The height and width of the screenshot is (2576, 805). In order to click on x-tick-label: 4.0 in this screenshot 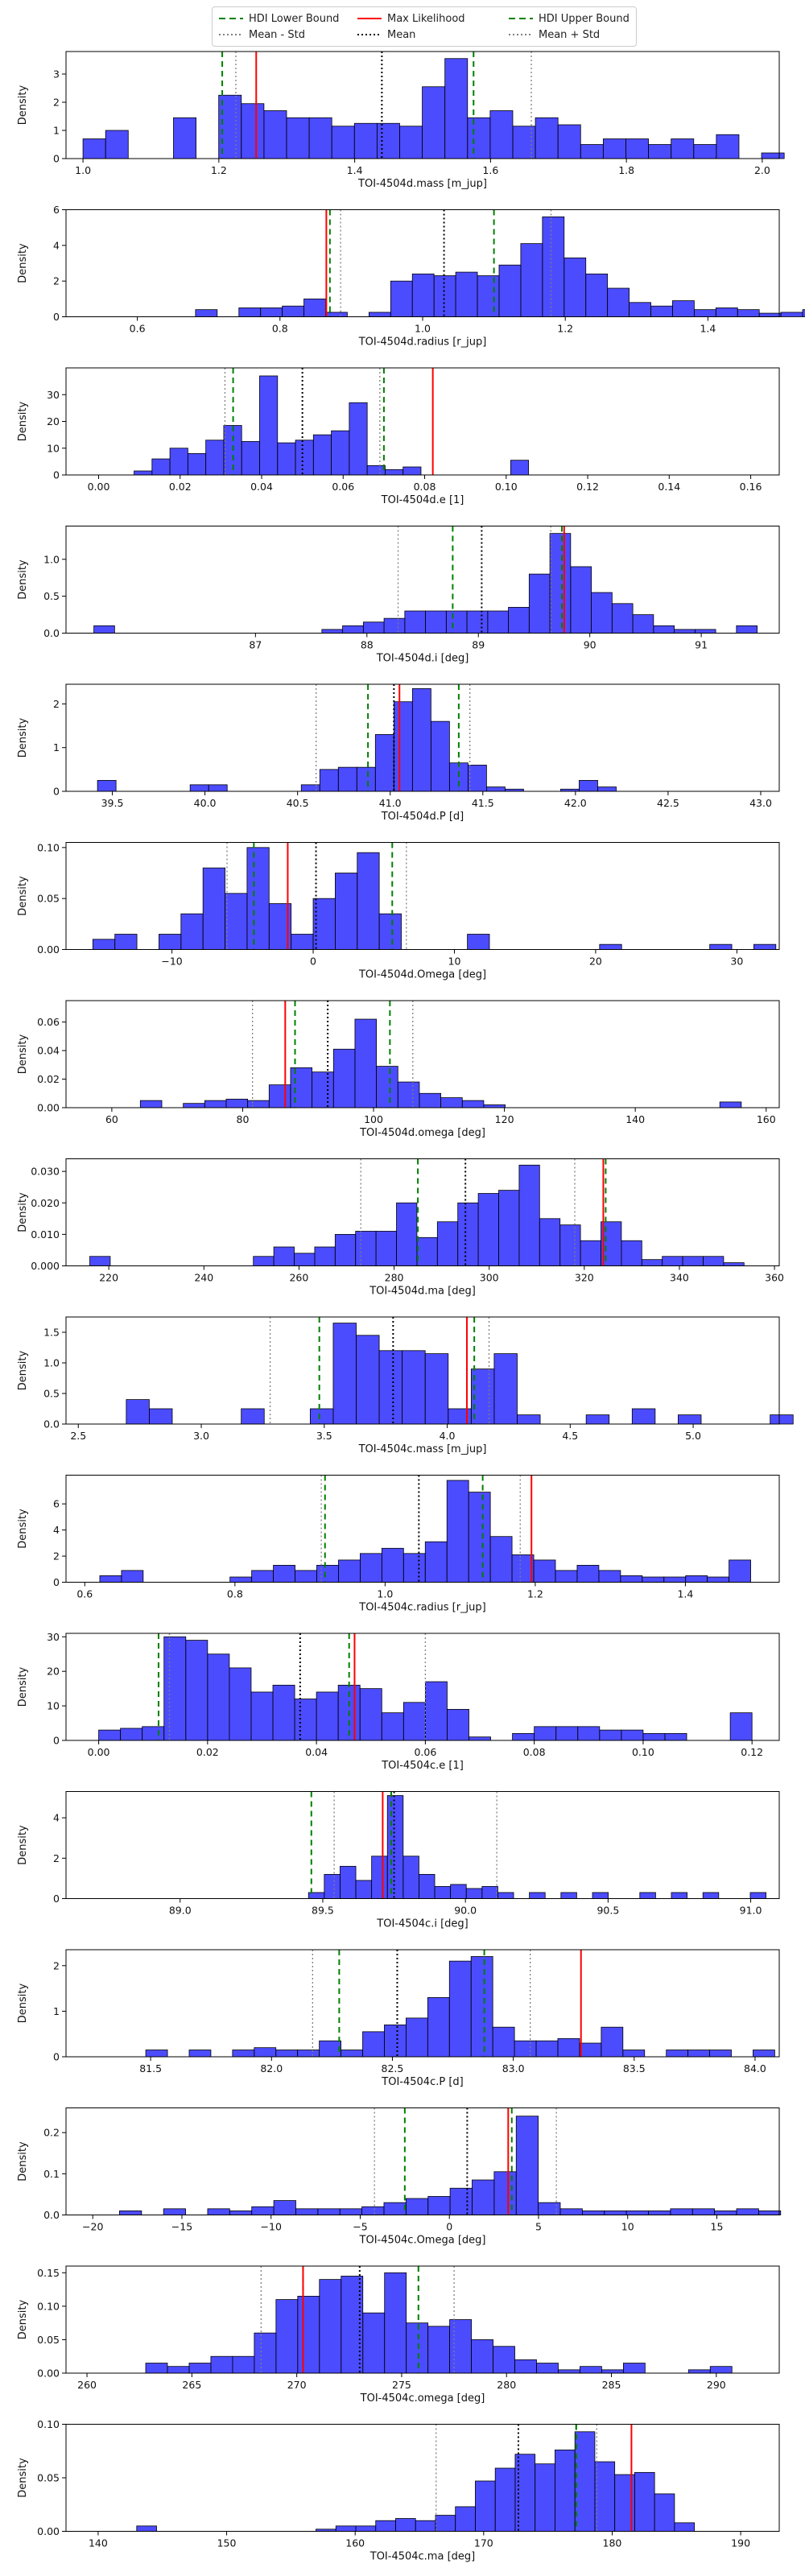, I will do `click(448, 1436)`.